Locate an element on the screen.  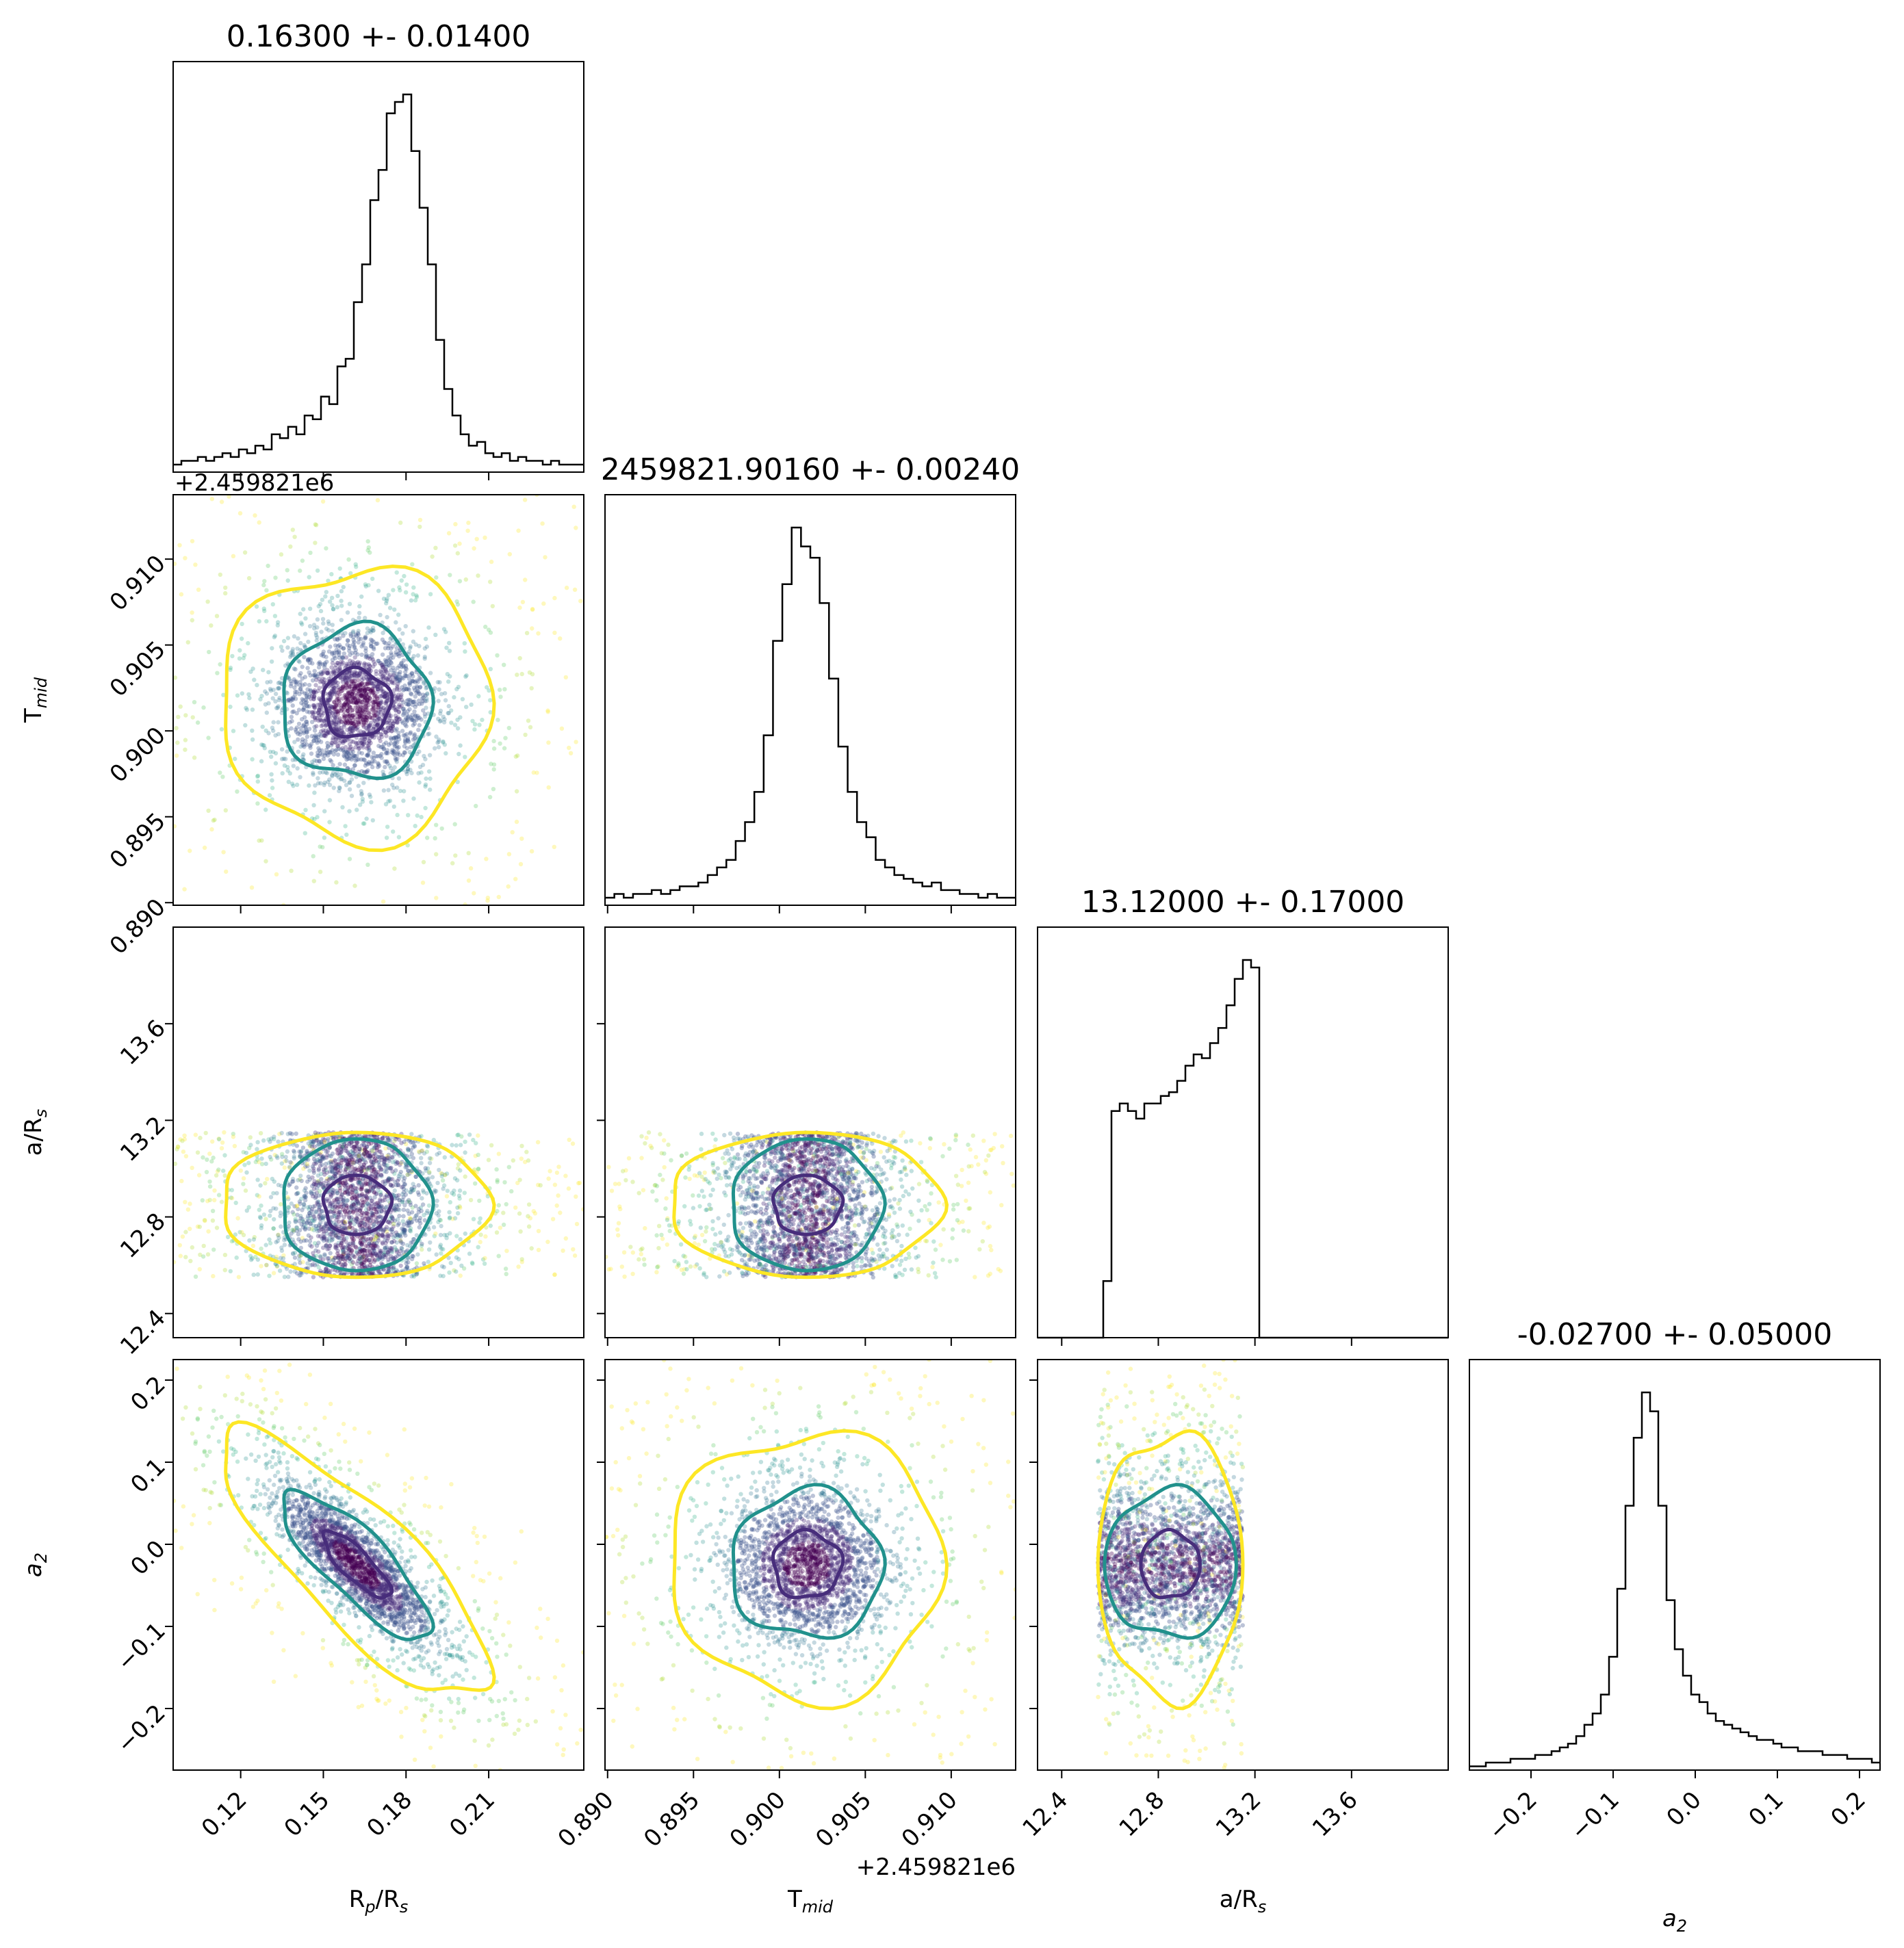
scatter-frame-tmid-ars is located at coordinates (810, 1132).